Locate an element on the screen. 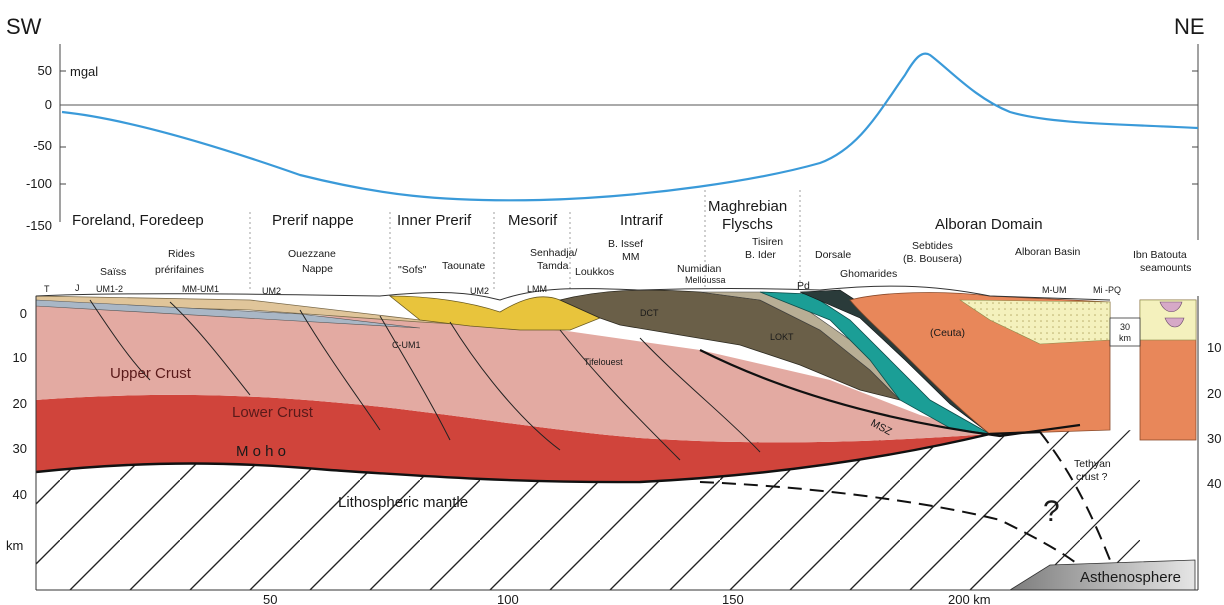  distance-tick-label: 50 is located at coordinates (270, 598).